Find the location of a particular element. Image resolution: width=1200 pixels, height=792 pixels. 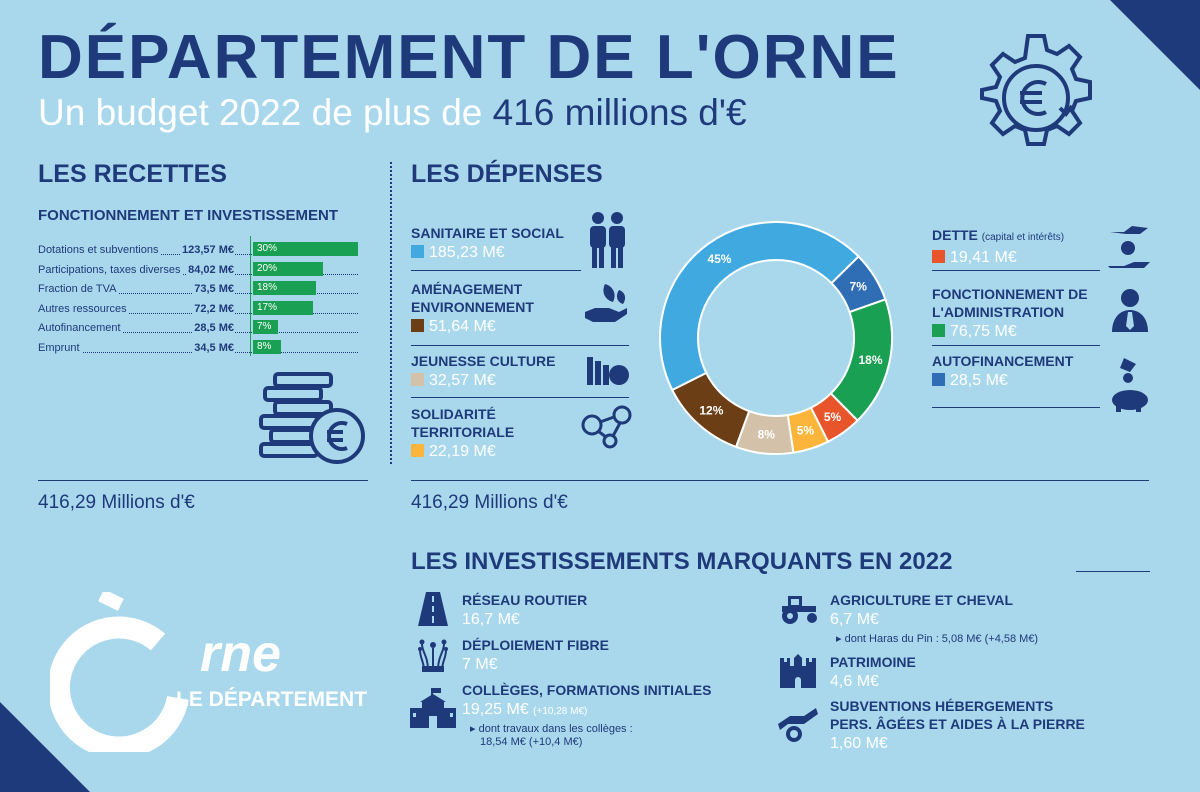

depense-note: (capital et intérêts) is located at coordinates (1023, 237).